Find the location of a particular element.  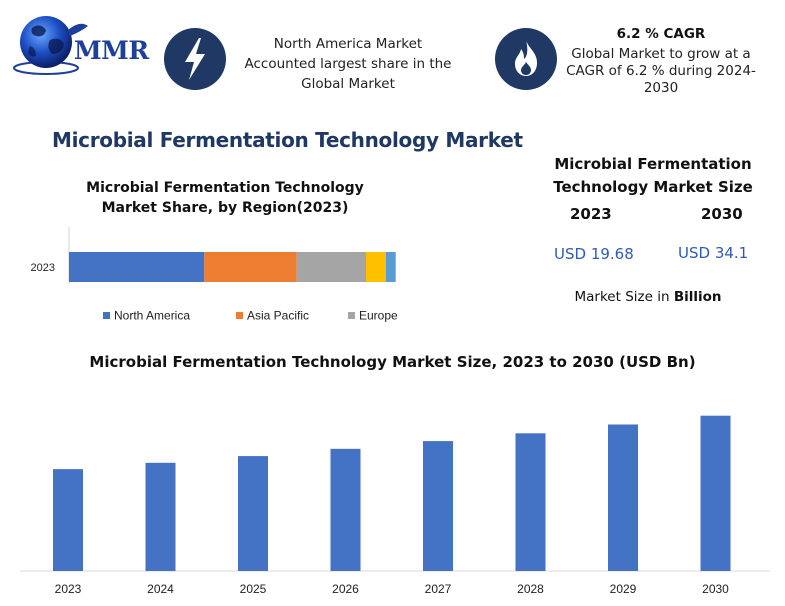

info-line: CAGR of 6.2 % during 2024- is located at coordinates (661, 71).